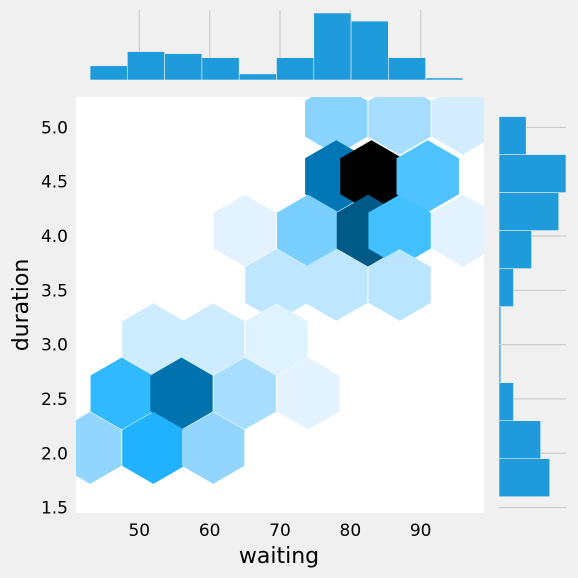 This screenshot has height=578, width=578. Describe the element at coordinates (54, 454) in the screenshot. I see `y-tick-label: 2.0` at that location.